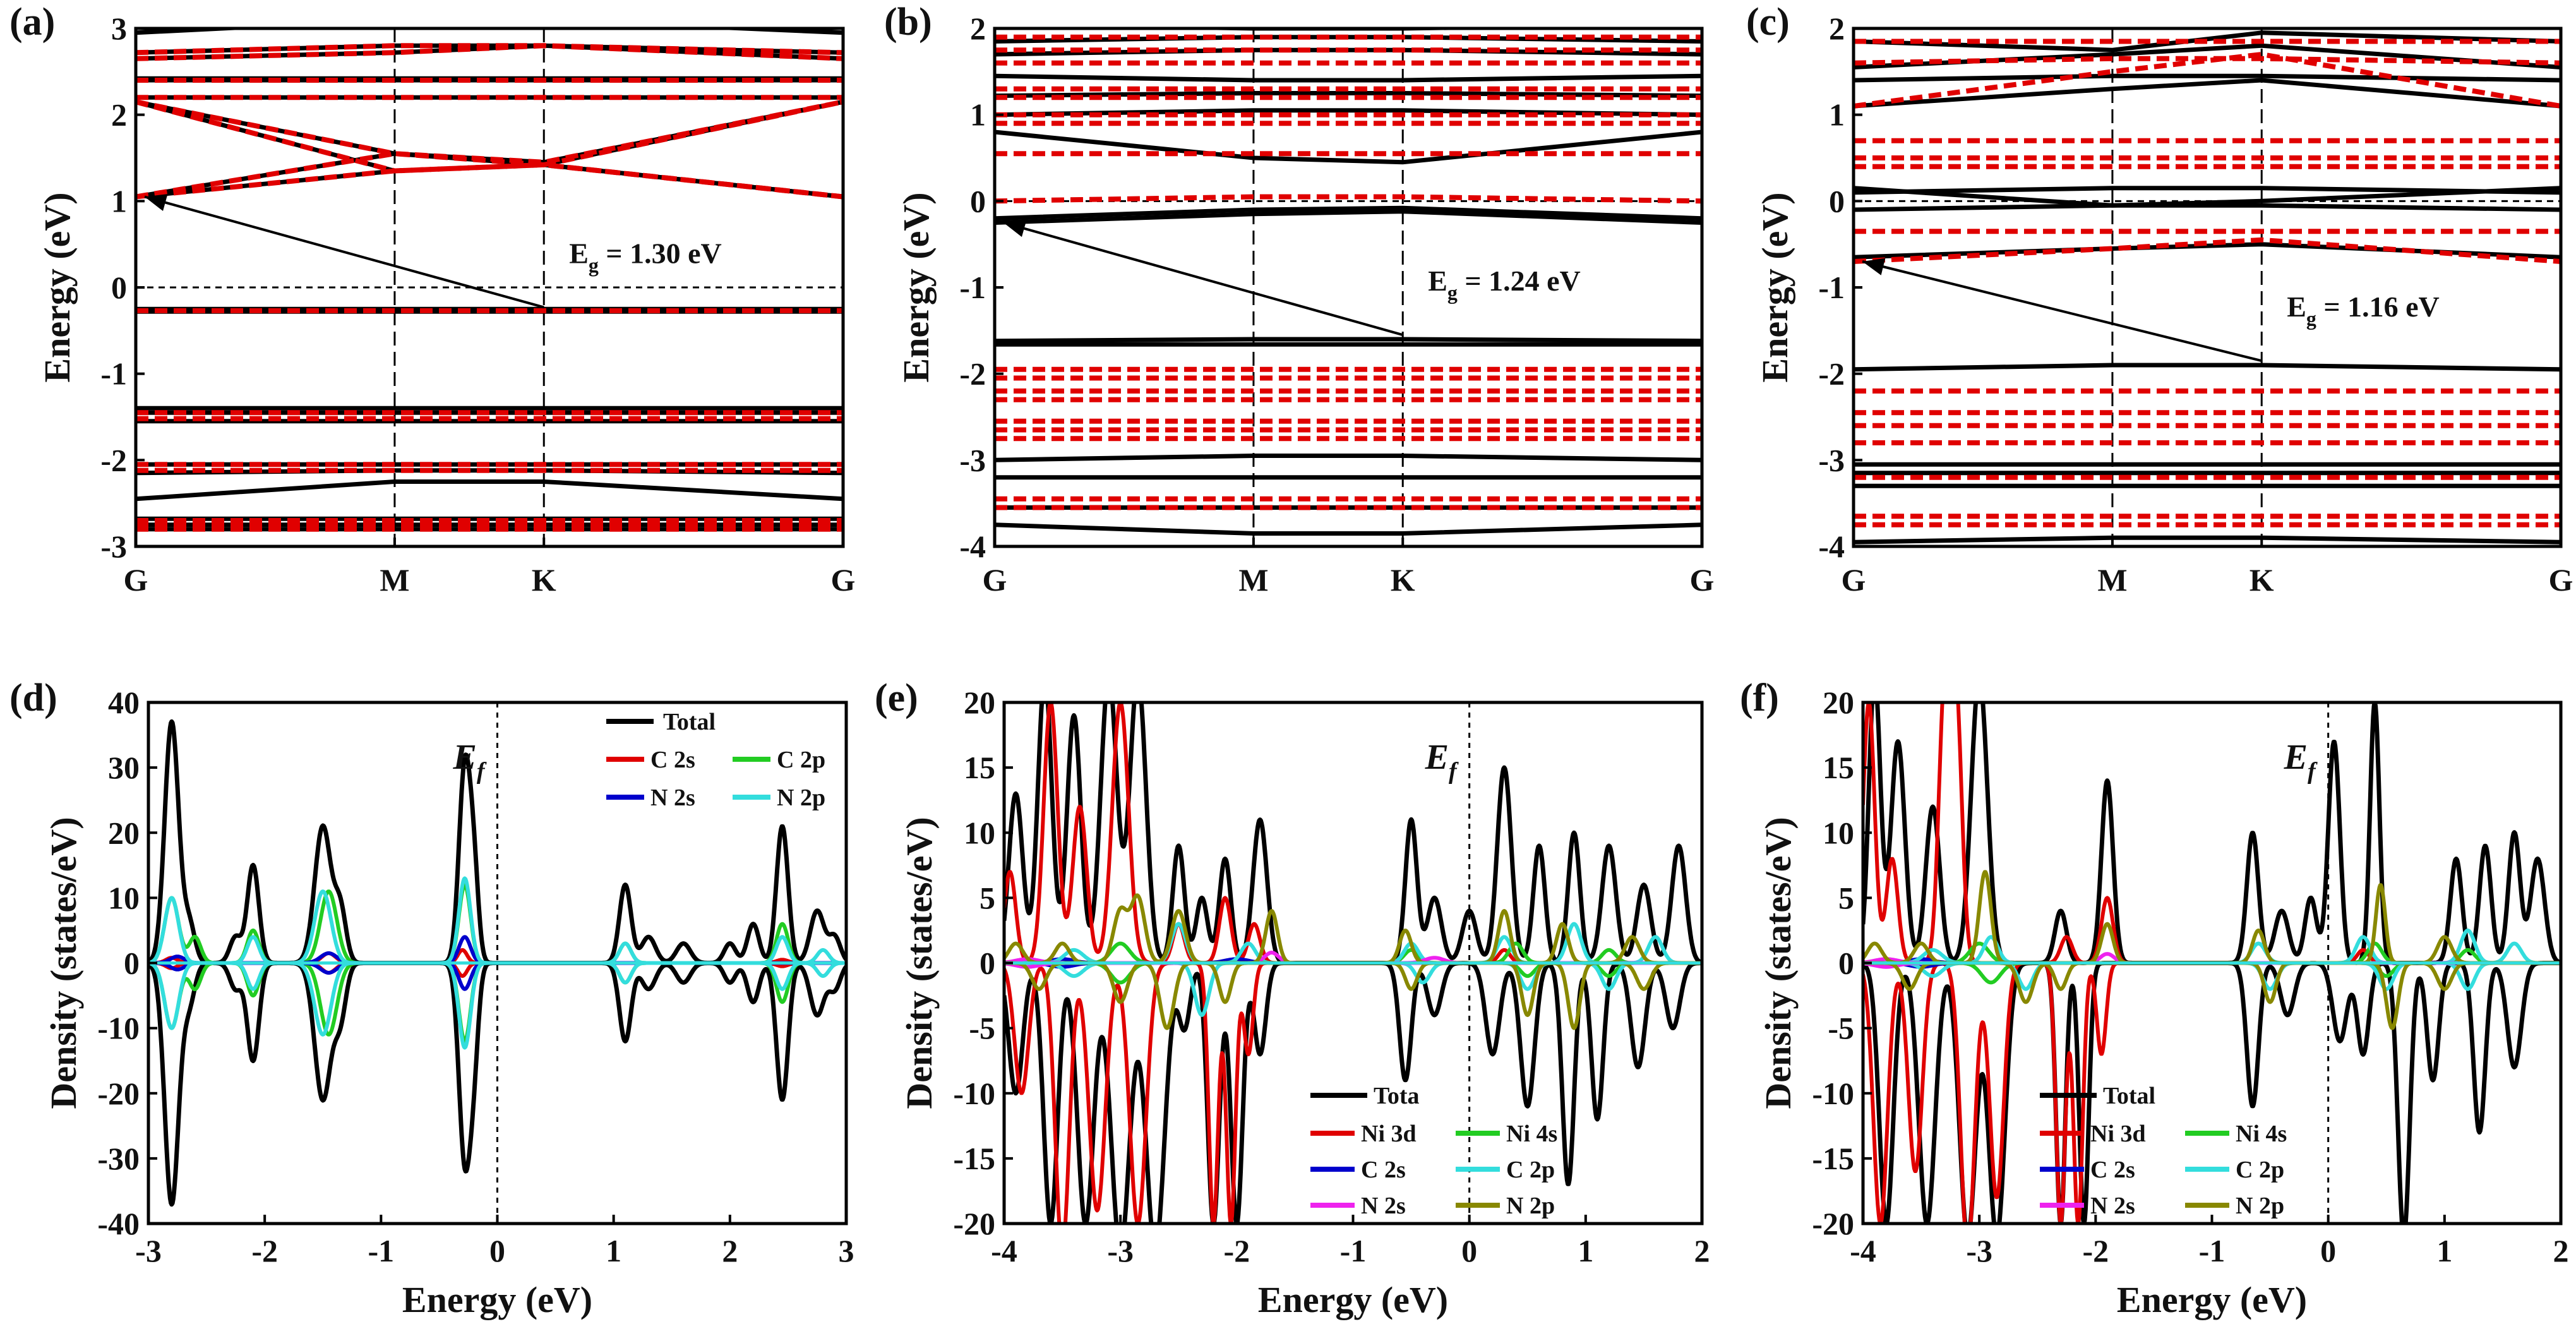  What do you see at coordinates (1519, 281) in the screenshot?
I see `band-gap-value: = 1.24 eV` at bounding box center [1519, 281].